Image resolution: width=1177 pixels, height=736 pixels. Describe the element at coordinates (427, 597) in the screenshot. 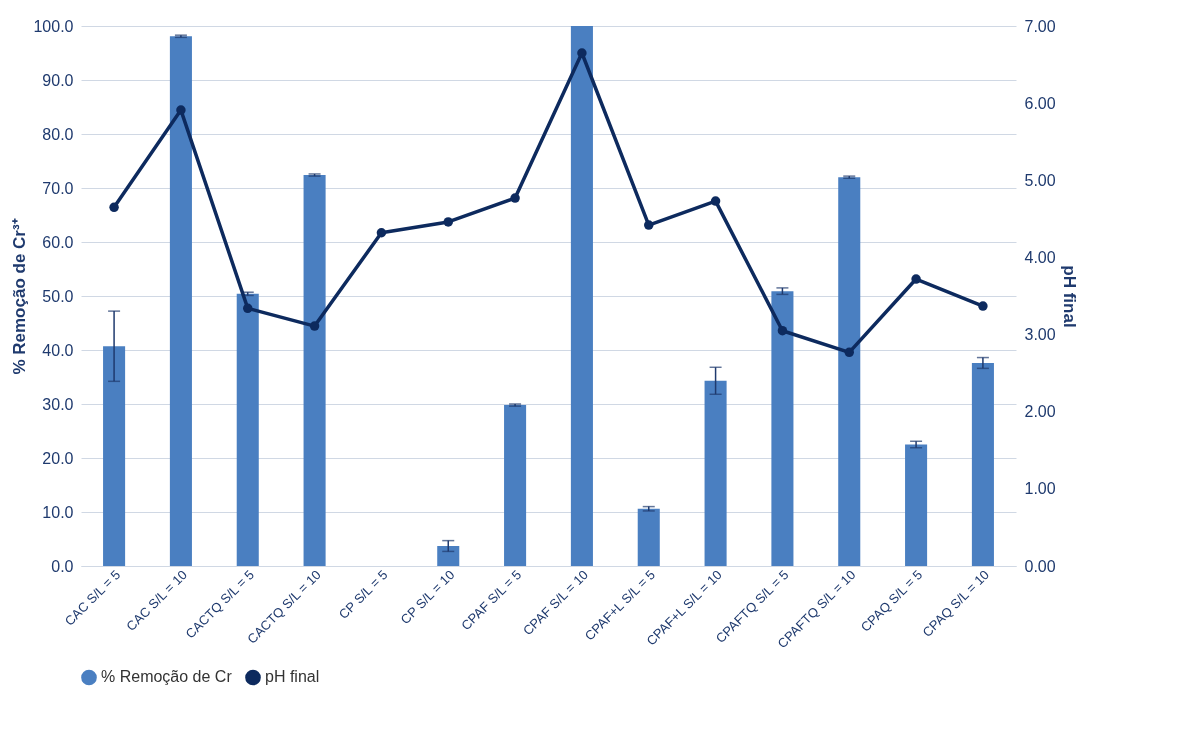

I see `x-tick-label: CP S/L = 10` at that location.